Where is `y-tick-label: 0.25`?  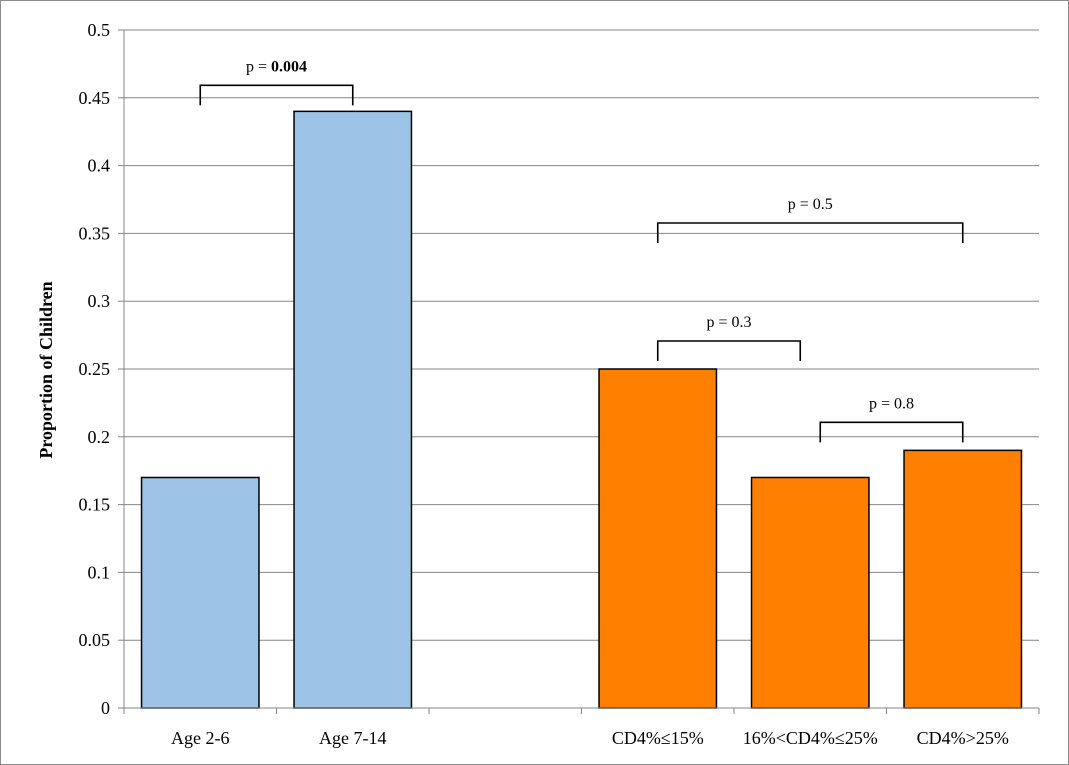 y-tick-label: 0.25 is located at coordinates (95, 369).